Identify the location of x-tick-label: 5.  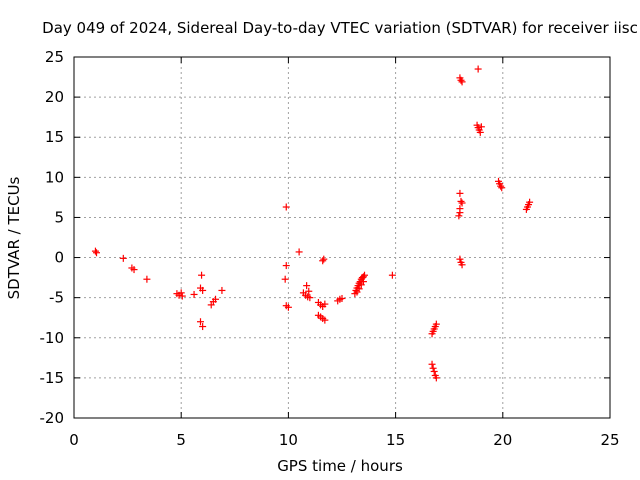
(181, 440).